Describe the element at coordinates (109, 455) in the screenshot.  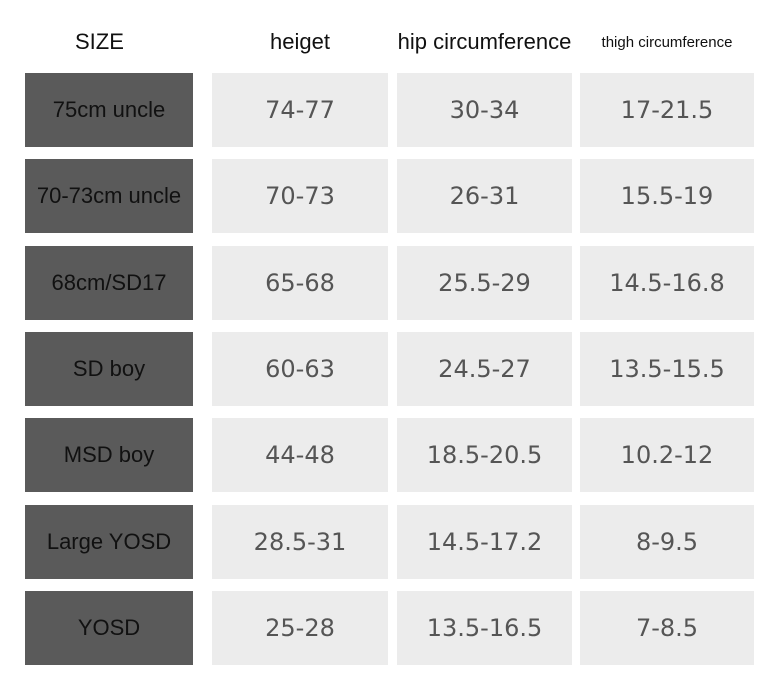
I see `size-cell: MSD boy` at that location.